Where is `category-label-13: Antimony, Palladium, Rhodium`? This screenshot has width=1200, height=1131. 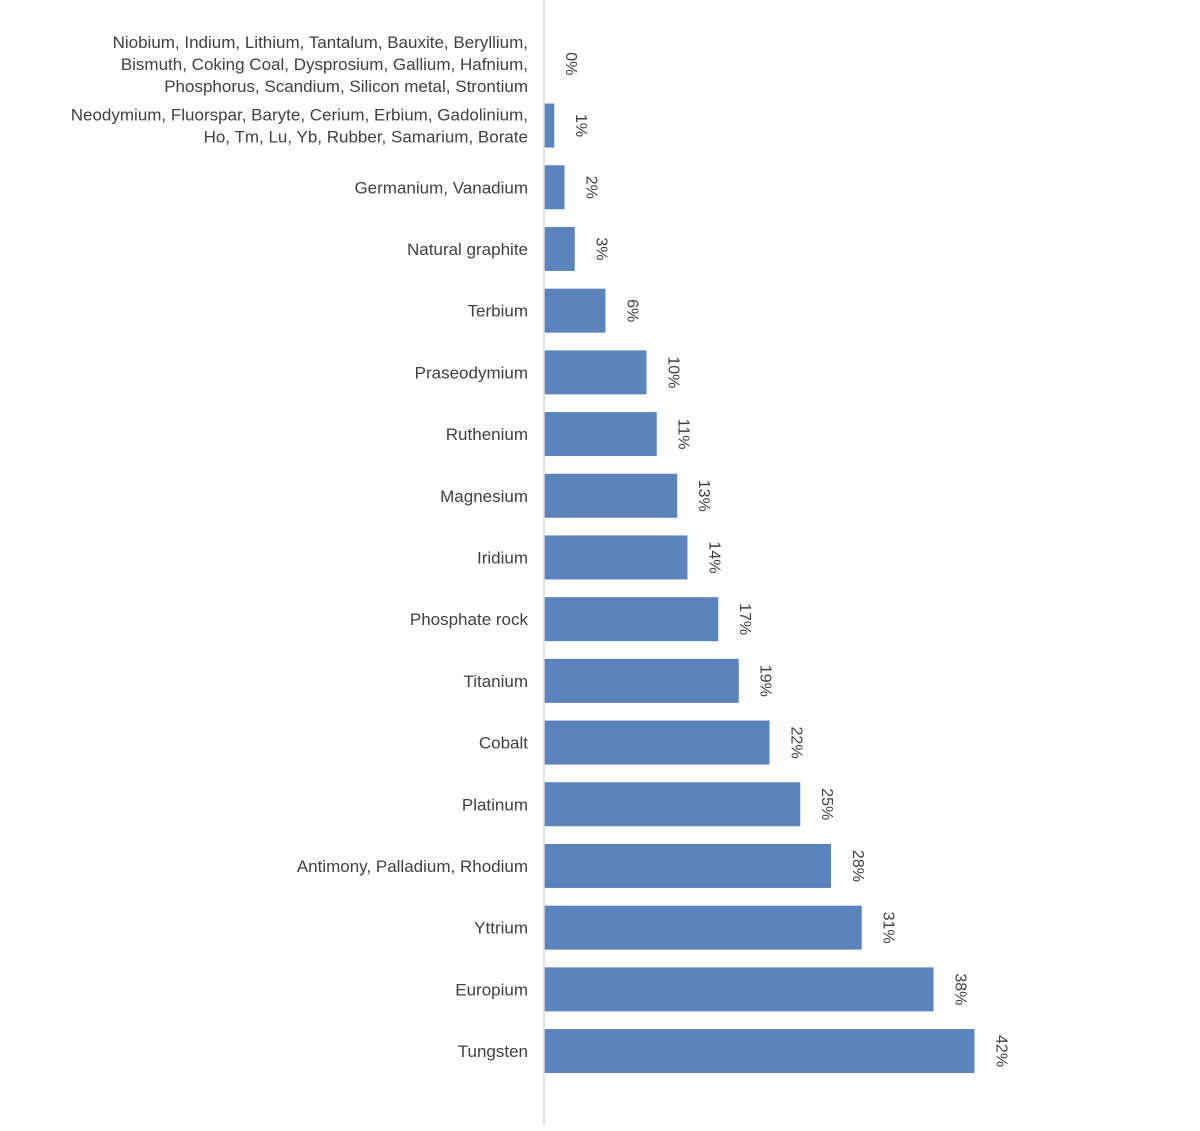 category-label-13: Antimony, Palladium, Rhodium is located at coordinates (412, 866).